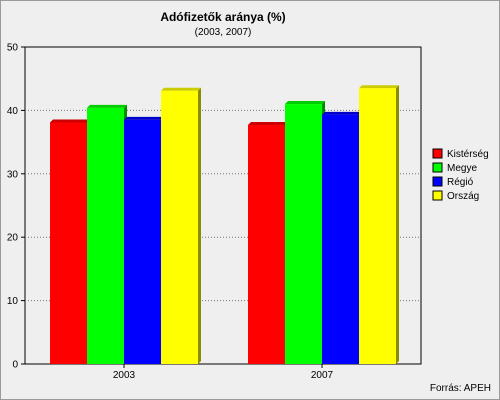 This screenshot has height=400, width=500. I want to click on y-axis-ticks: 0 10 20 30 40 50, so click(16, 207).